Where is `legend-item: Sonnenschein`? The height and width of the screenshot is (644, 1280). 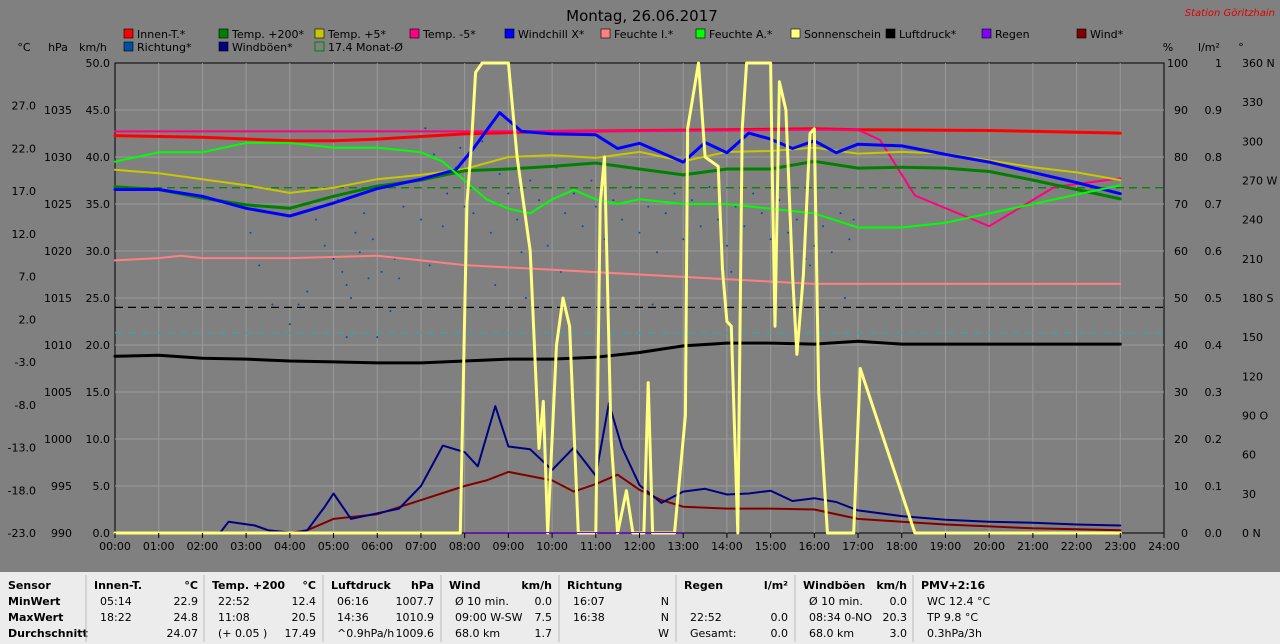
legend-item: Sonnenschein is located at coordinates (835, 34).